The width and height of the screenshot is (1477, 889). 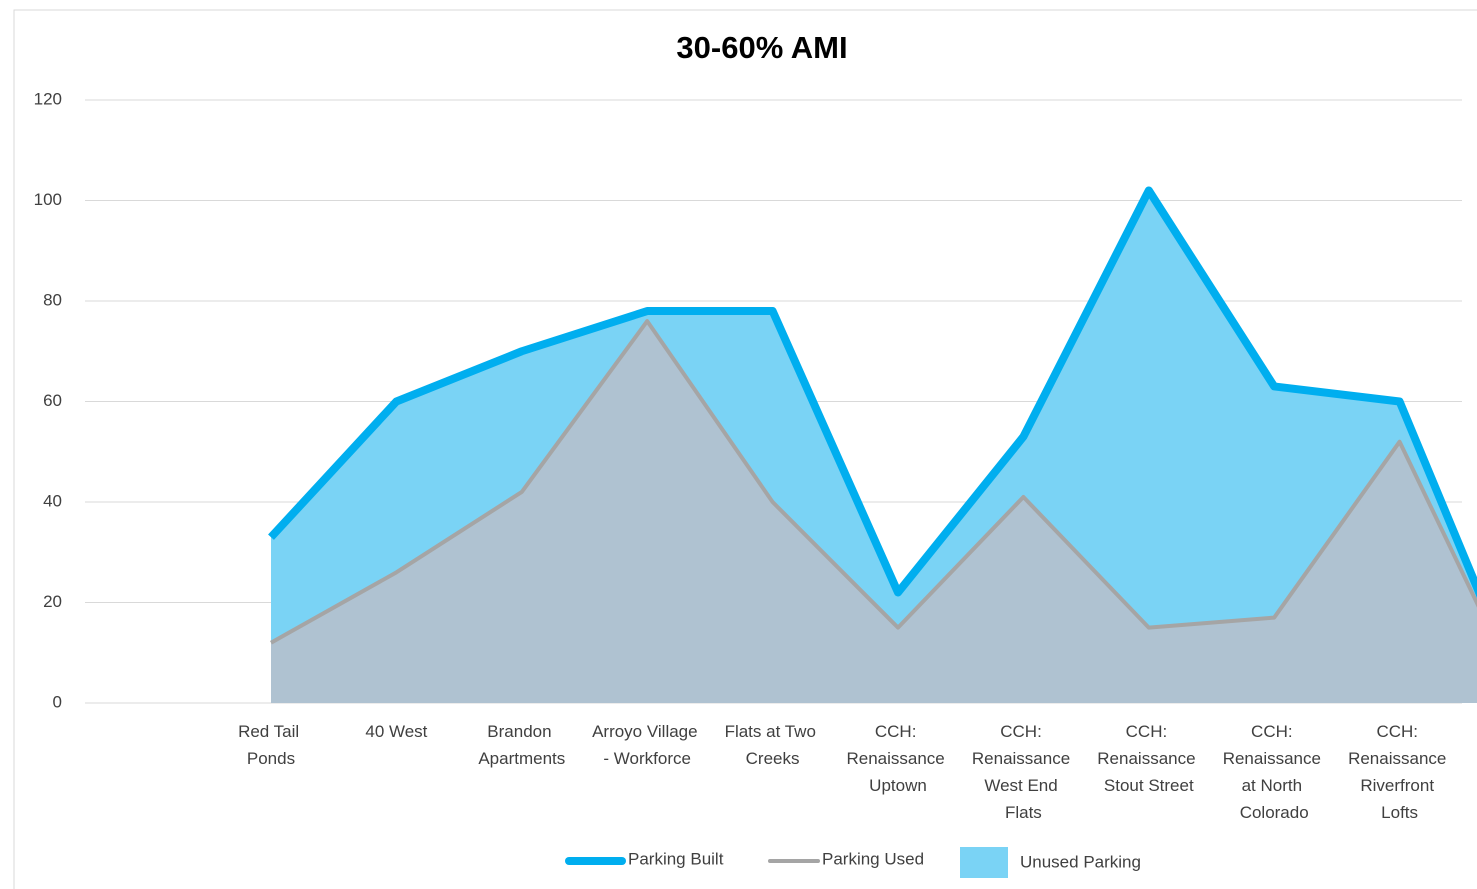 What do you see at coordinates (396, 731) in the screenshot?
I see `x-tick-label: 40 West` at bounding box center [396, 731].